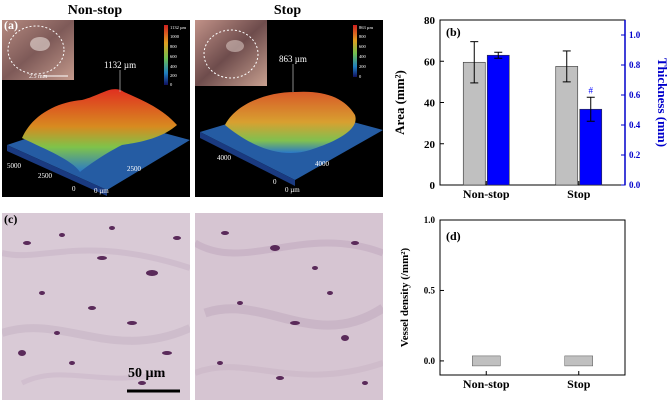  What do you see at coordinates (399, 102) in the screenshot?
I see `y-axis-label: Area (mm²)` at bounding box center [399, 102].